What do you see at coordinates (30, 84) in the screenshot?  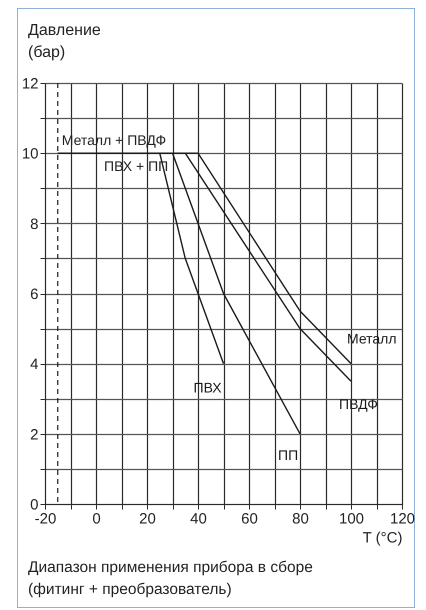 I see `y-tick-label: 12` at bounding box center [30, 84].